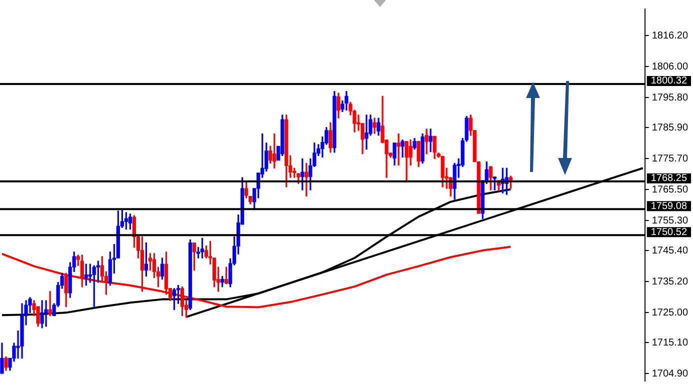 The height and width of the screenshot is (390, 693). What do you see at coordinates (670, 374) in the screenshot?
I see `y-tick-label: 1704.90` at bounding box center [670, 374].